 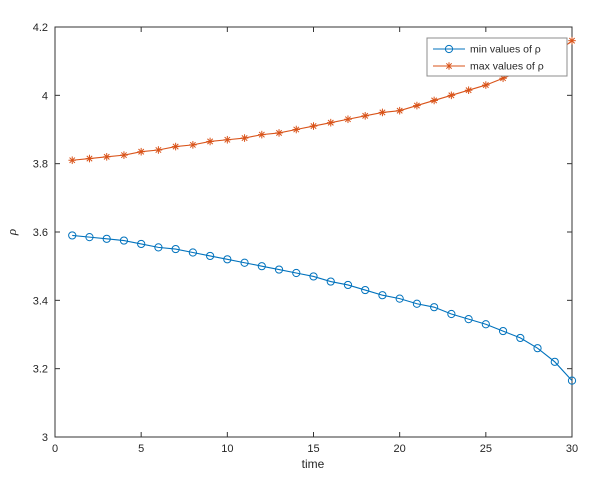 I want to click on x-tick-label: 10, so click(x=227, y=449).